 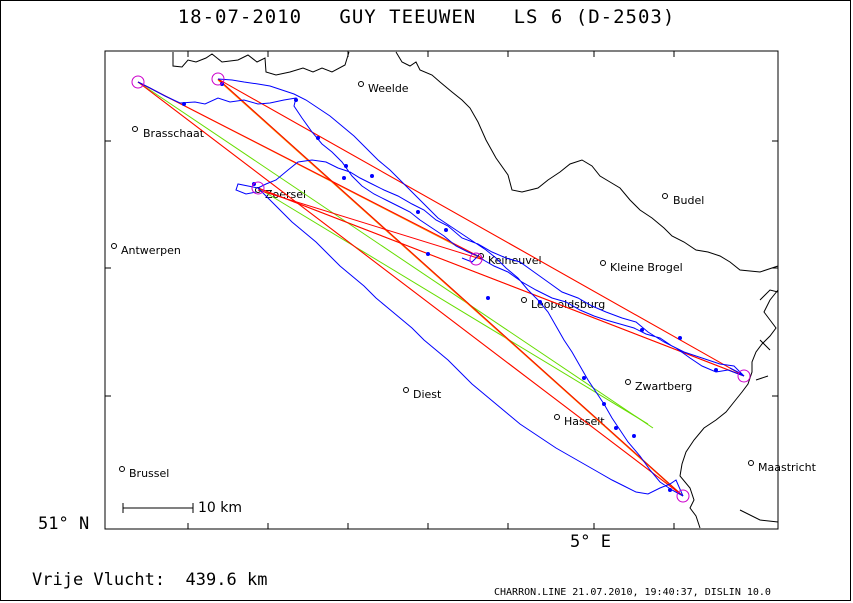 What do you see at coordinates (64, 524) in the screenshot?
I see `latitude-axis-label: 51° N` at bounding box center [64, 524].